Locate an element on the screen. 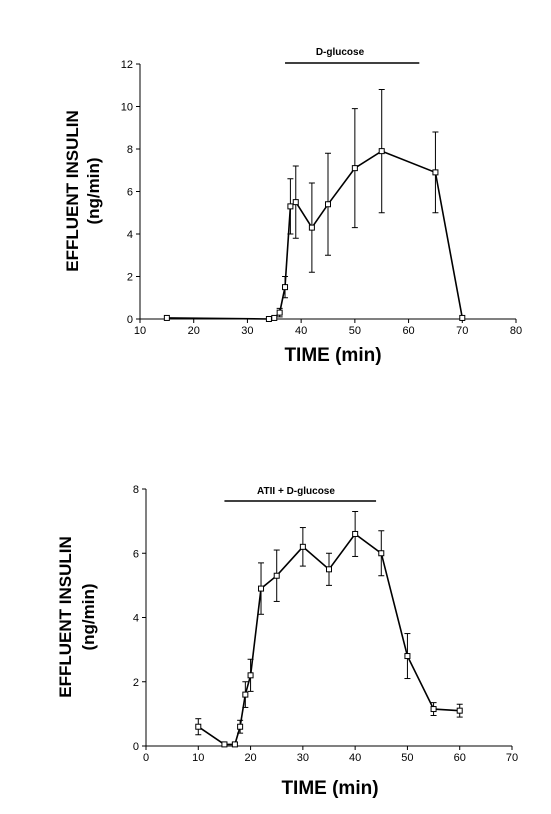 The height and width of the screenshot is (814, 551). y-tick-label: 10 is located at coordinates (127, 108).